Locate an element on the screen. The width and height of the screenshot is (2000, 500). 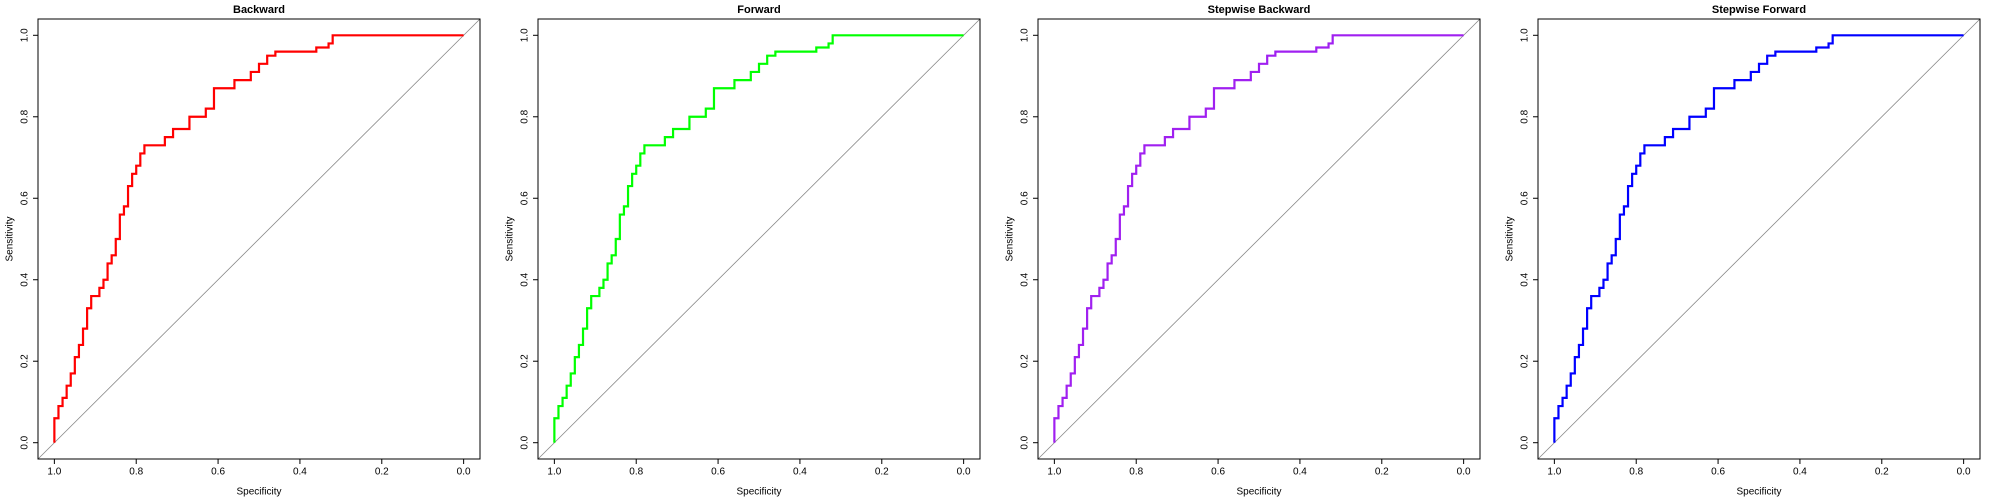
panel-title: Stepwise Forward is located at coordinates (1759, 10).